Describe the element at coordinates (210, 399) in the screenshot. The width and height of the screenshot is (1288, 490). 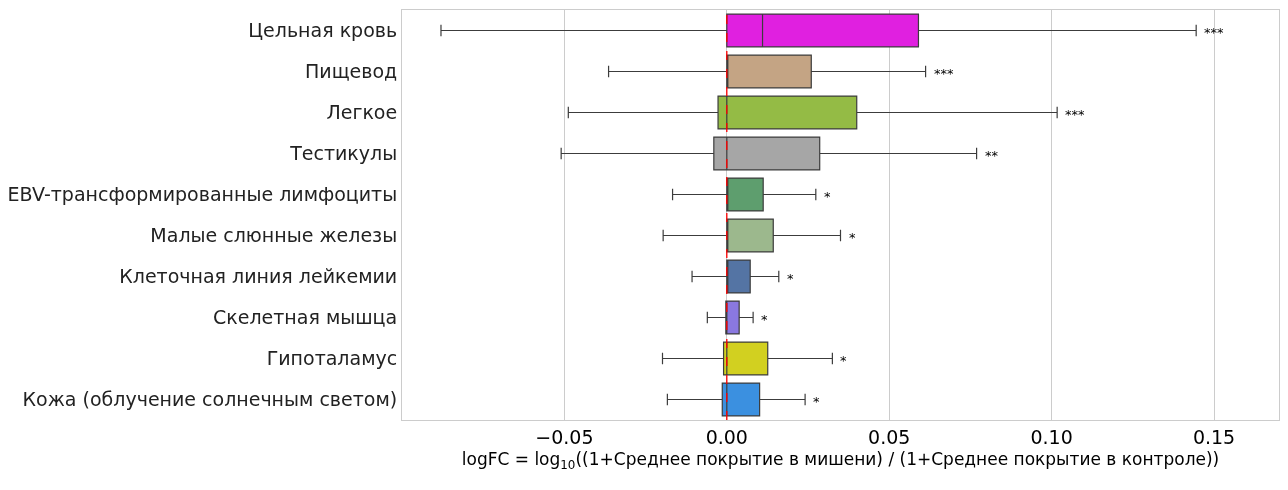
I see `y-tick-label: Кожа (облучение солнечным светом)` at that location.